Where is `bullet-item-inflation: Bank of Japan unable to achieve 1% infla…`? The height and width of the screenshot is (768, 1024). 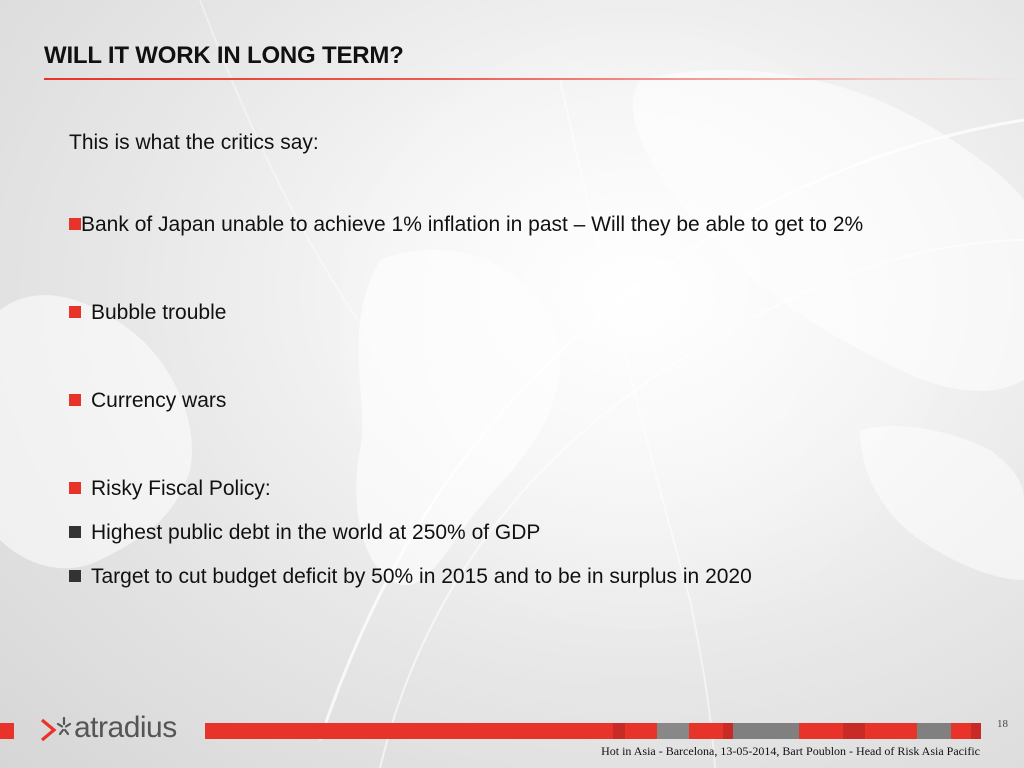 bullet-item-inflation: Bank of Japan unable to achieve 1% infla… is located at coordinates (526, 225).